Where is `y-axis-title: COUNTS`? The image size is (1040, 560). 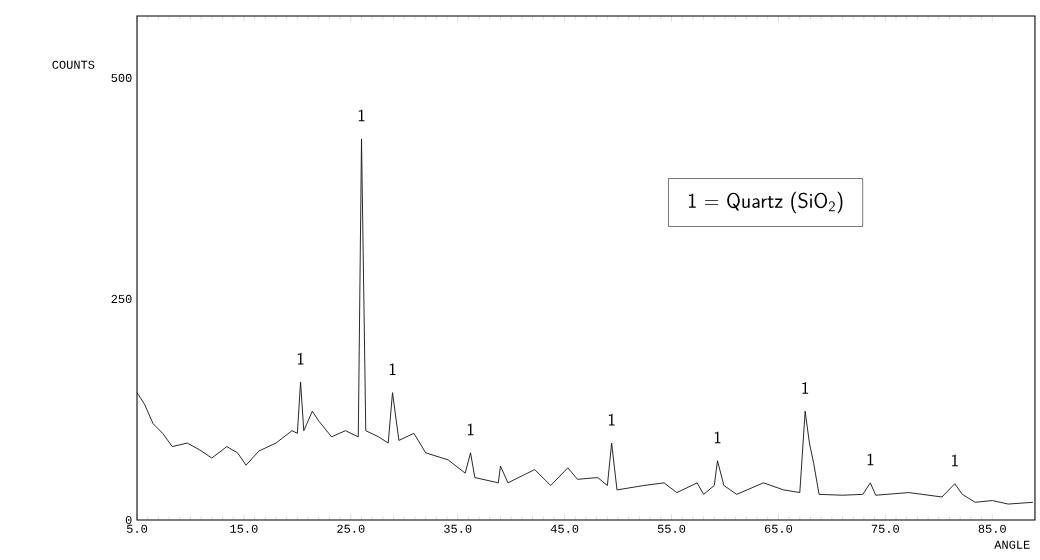
y-axis-title: COUNTS is located at coordinates (73, 64).